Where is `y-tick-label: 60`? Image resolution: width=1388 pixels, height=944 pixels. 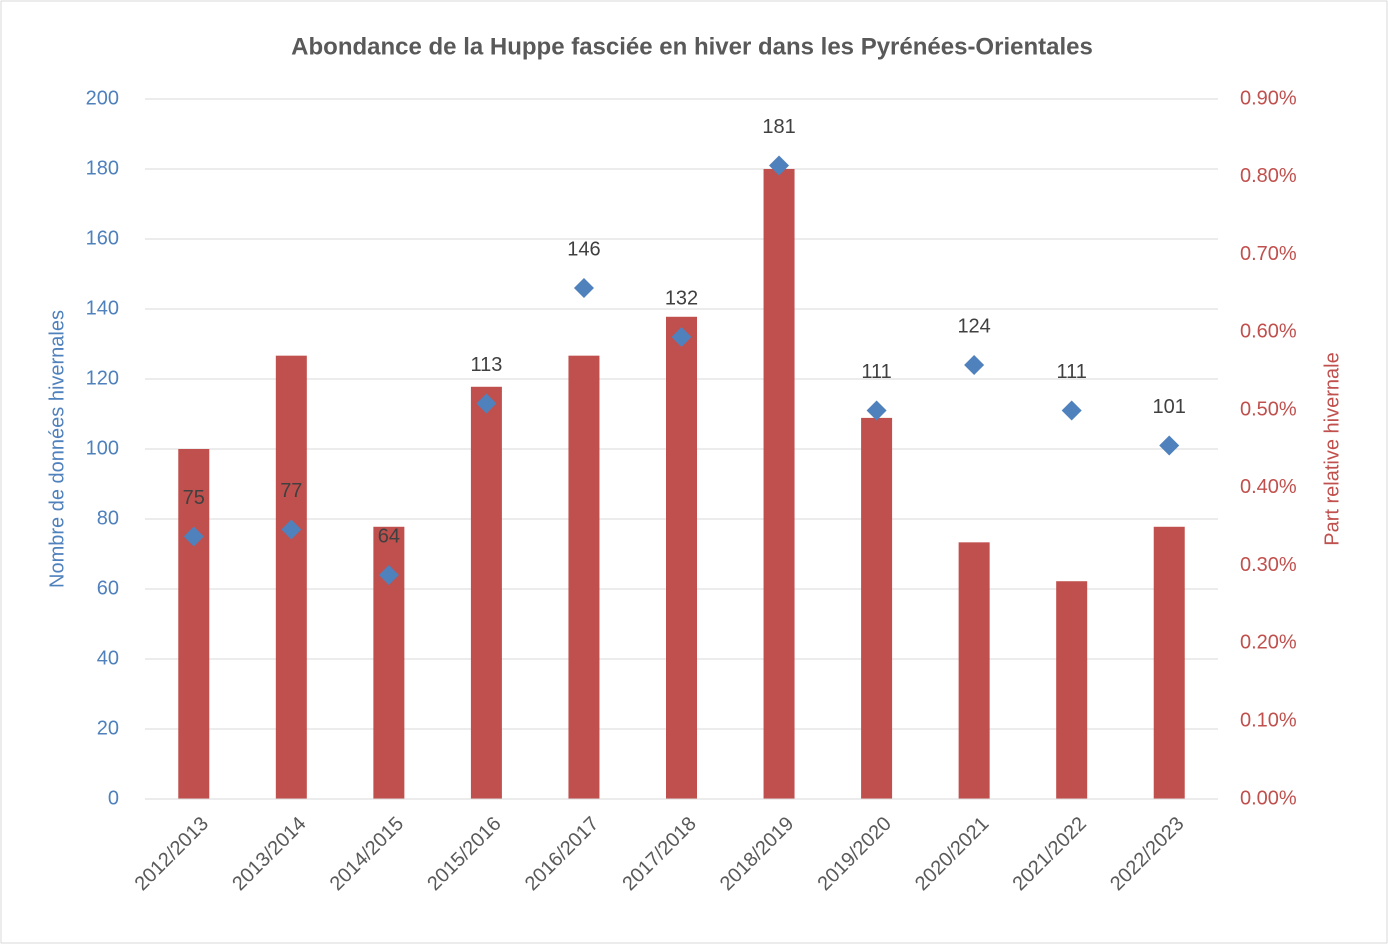
y-tick-label: 60 is located at coordinates (108, 588).